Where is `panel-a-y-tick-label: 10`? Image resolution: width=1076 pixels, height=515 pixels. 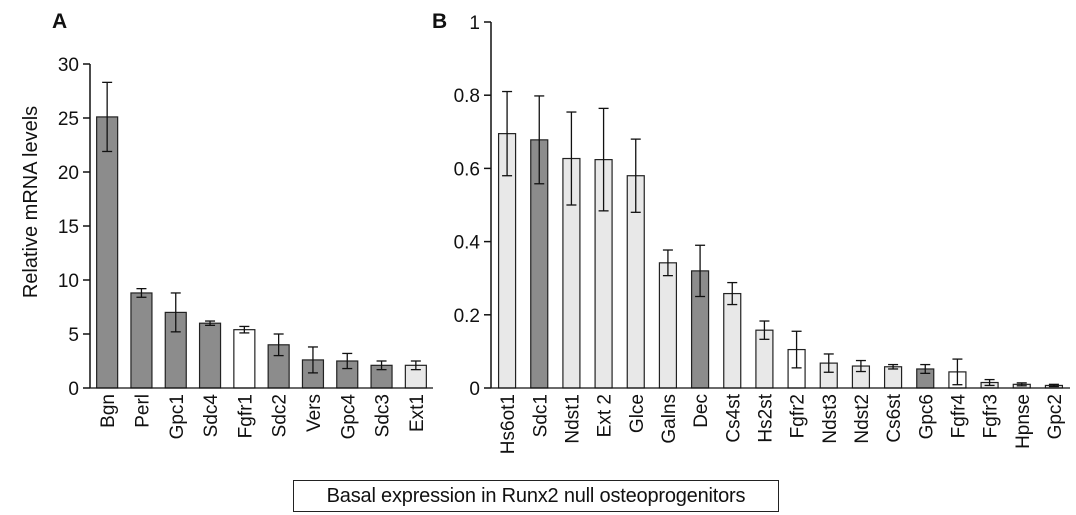
panel-a-y-tick-label: 10 is located at coordinates (68, 281).